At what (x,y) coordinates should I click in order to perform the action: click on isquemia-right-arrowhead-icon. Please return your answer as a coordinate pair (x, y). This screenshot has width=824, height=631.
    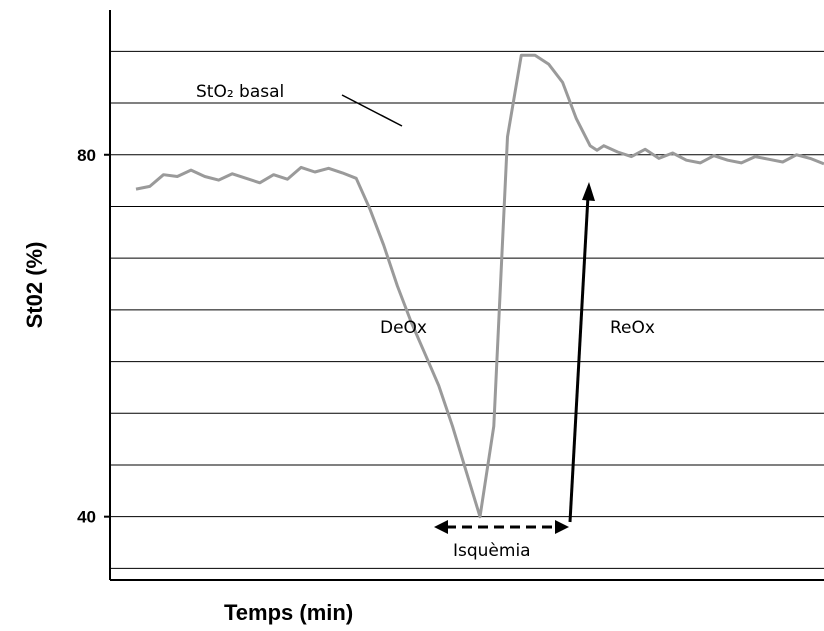
    Looking at the image, I should click on (562, 527).